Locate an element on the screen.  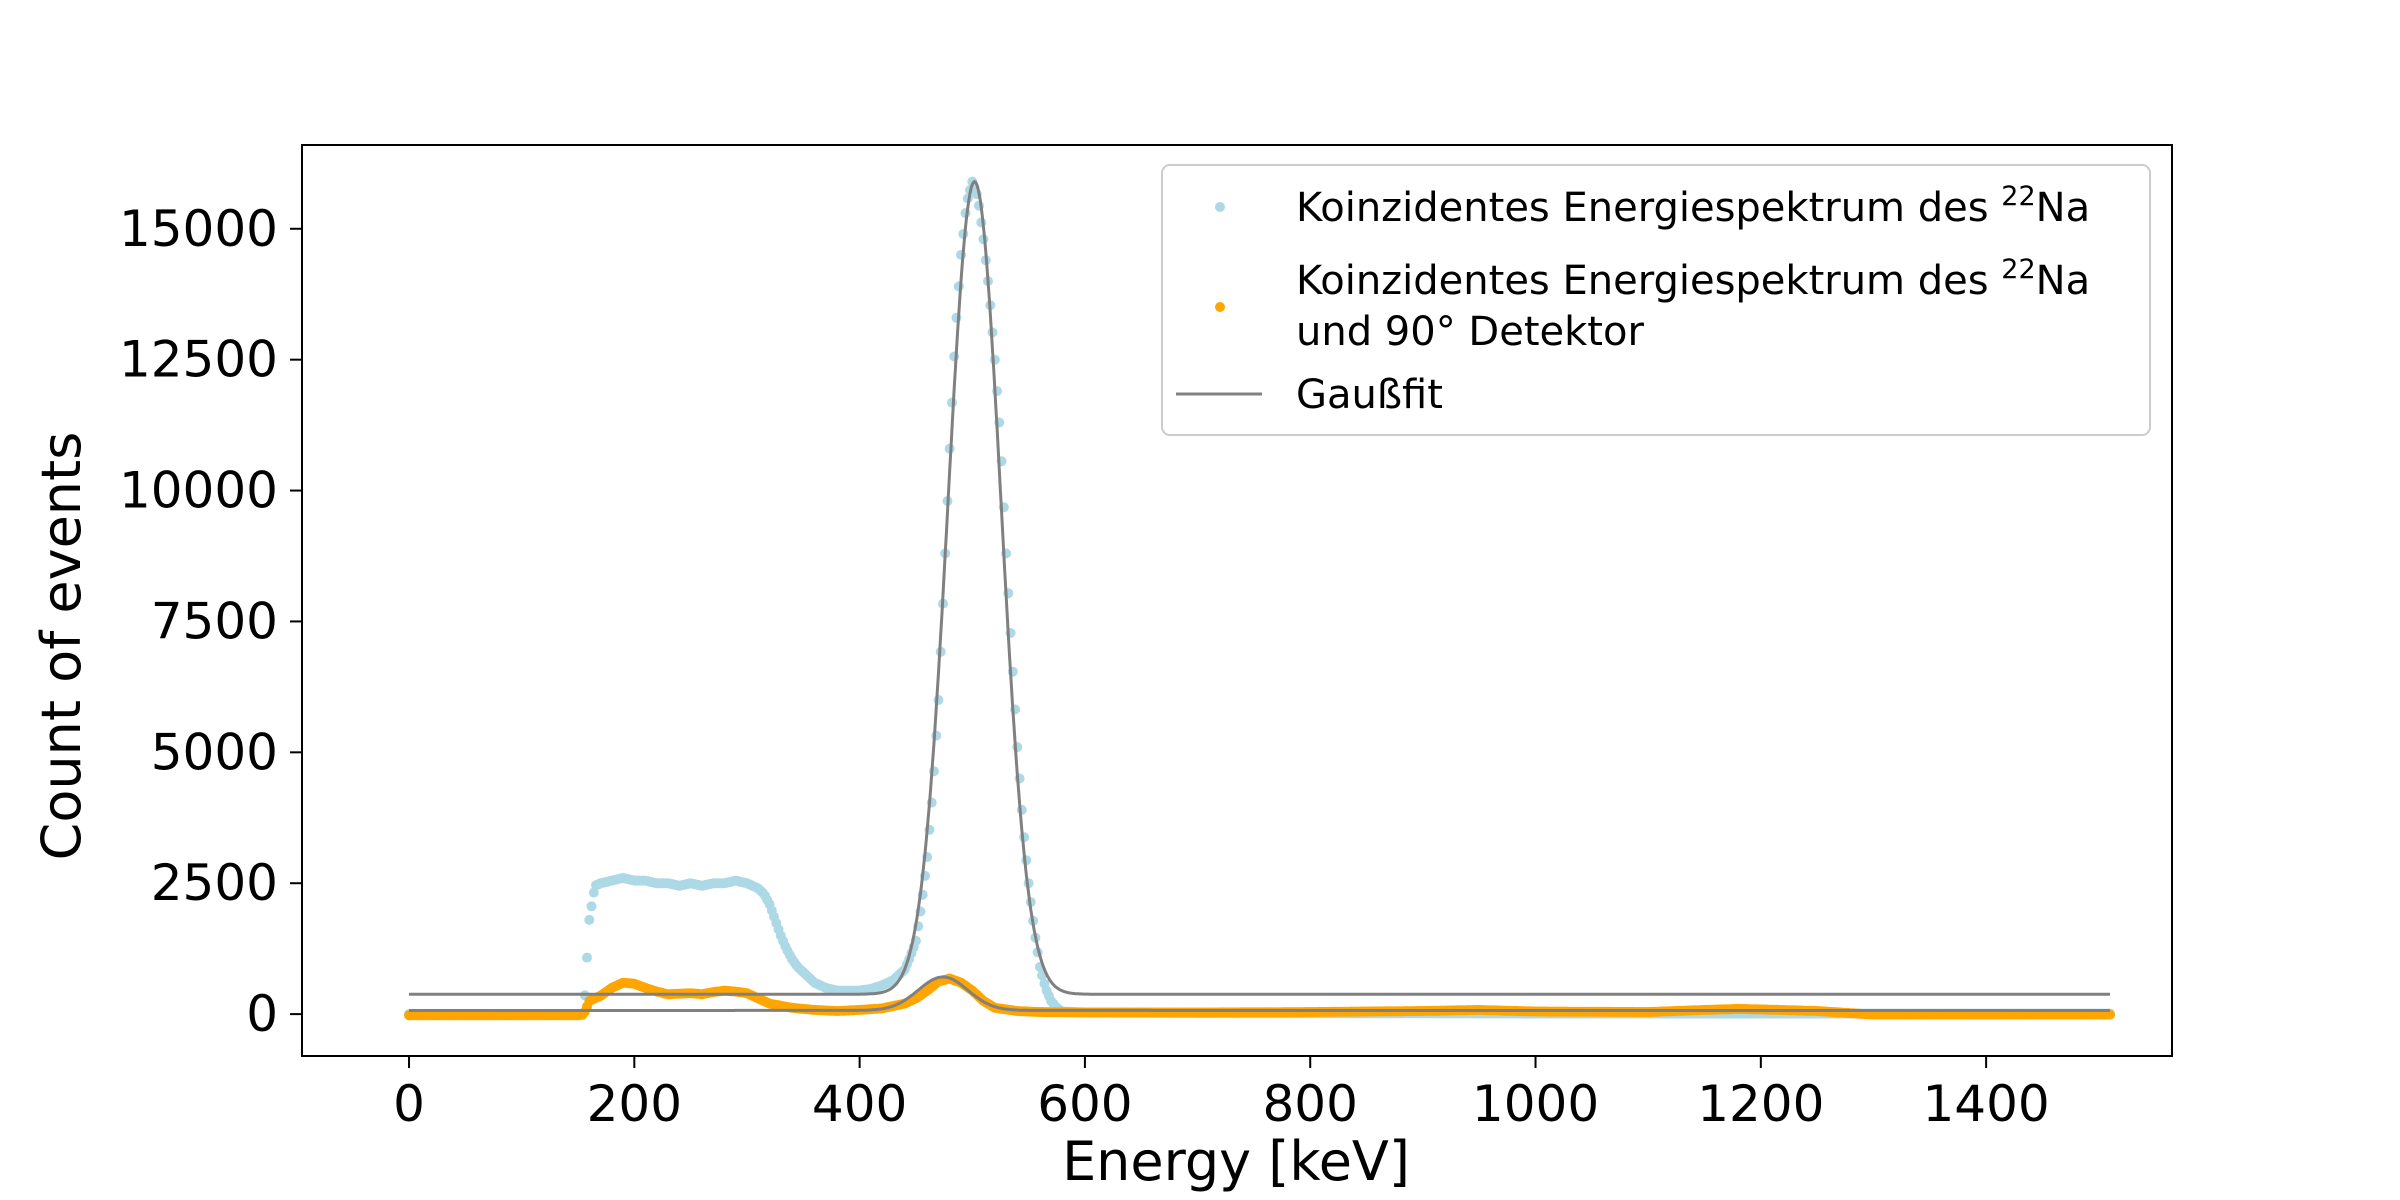
x-tick-label: 1200 is located at coordinates (1760, 1104).